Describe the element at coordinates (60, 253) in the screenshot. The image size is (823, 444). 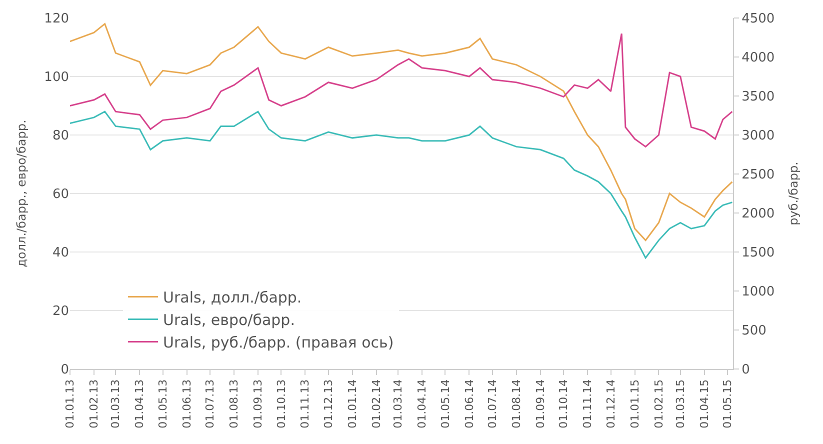
I see `y-tick-label: 40` at that location.